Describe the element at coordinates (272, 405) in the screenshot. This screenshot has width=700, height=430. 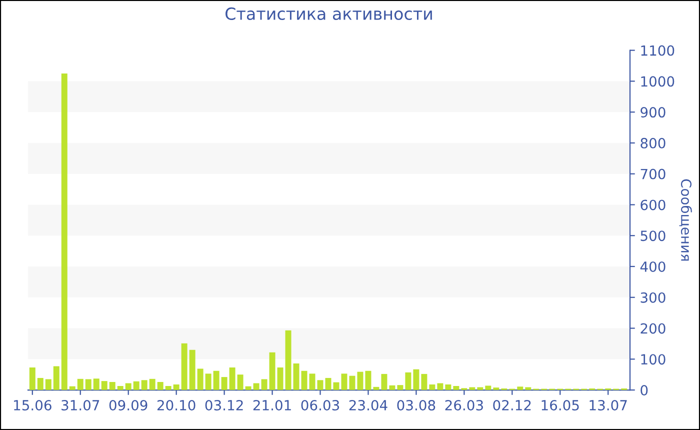
I see `x-tick-label: 21.01` at that location.